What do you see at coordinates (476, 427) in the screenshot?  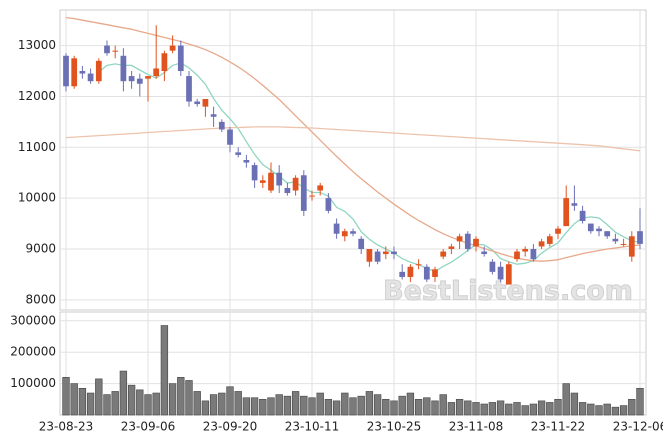 I see `x-tick-label: 23-11-08` at bounding box center [476, 427].